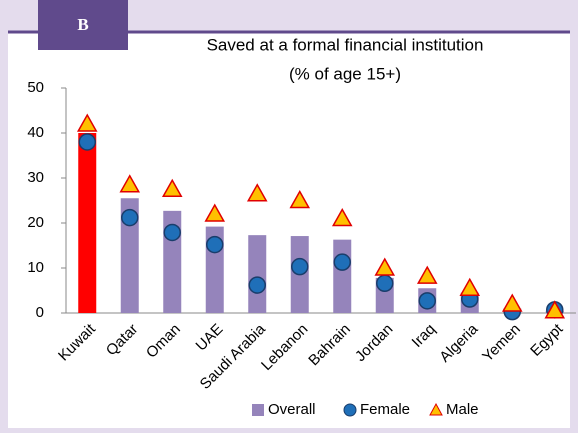  I want to click on panel-label: B, so click(82, 24).